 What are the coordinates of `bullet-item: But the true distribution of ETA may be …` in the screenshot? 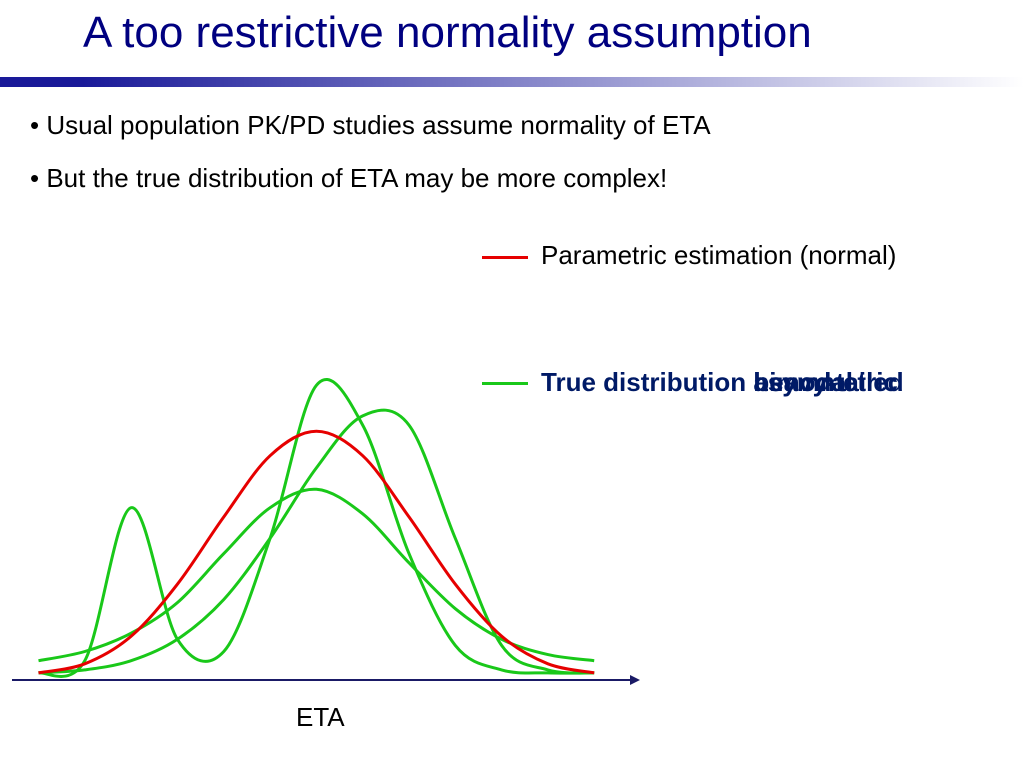 It's located at (370, 178).